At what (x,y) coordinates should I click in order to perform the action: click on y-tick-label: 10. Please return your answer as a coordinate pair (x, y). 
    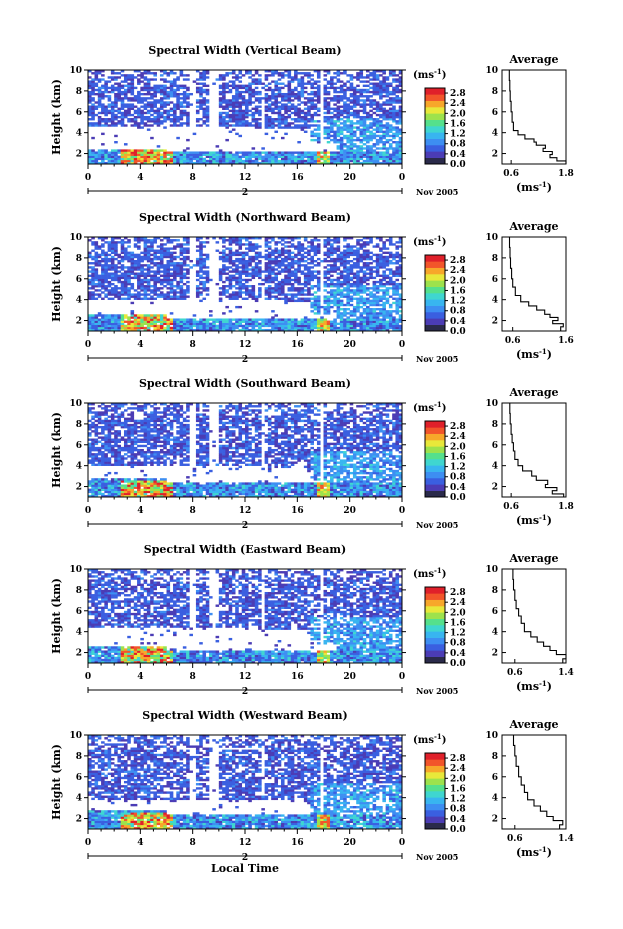
    Looking at the image, I should click on (75, 71).